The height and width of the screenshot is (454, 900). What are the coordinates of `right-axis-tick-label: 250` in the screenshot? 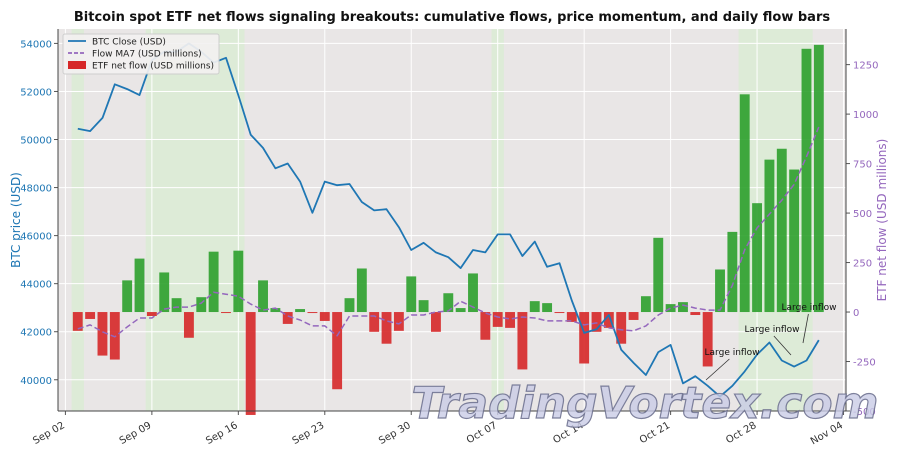 It's located at (862, 264).